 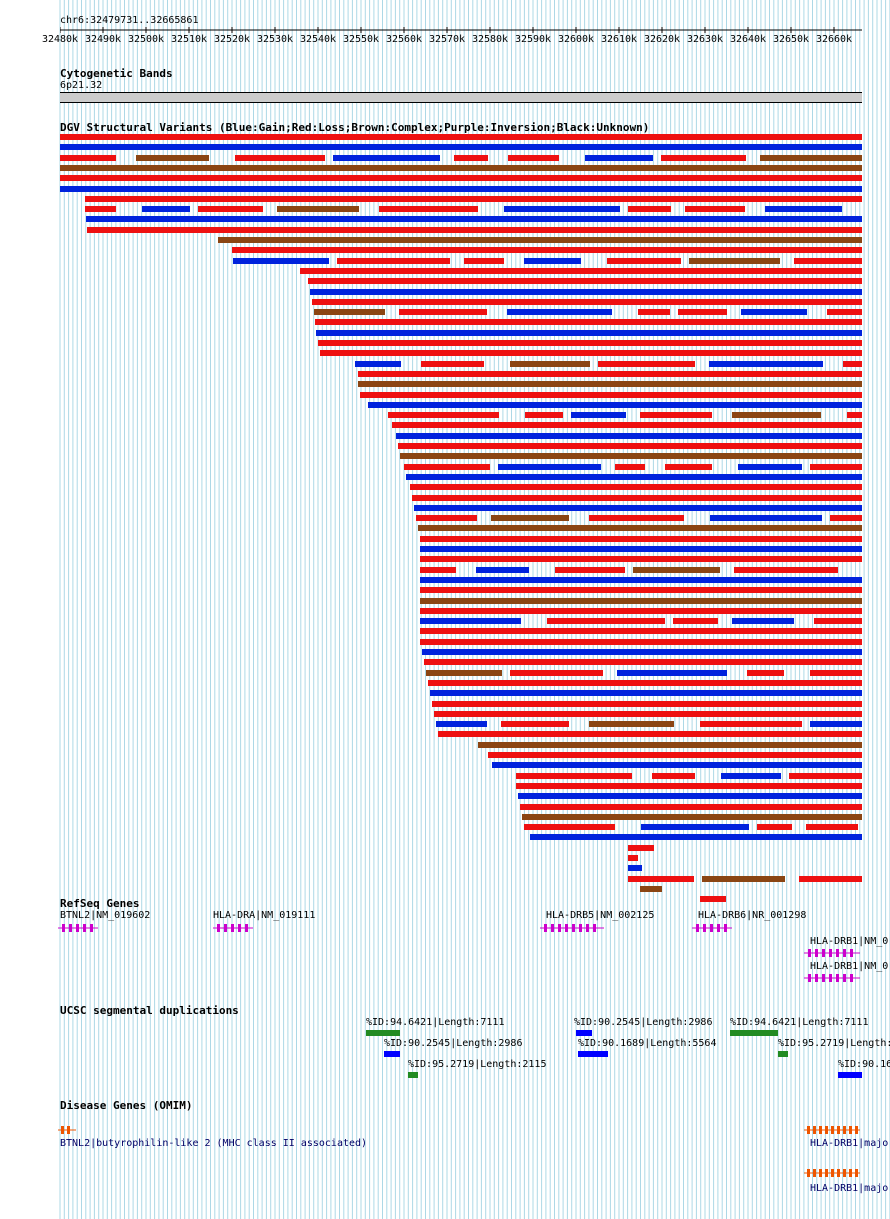 What do you see at coordinates (834, 1043) in the screenshot?
I see `segdup-label: %ID:95.2719|Length:` at bounding box center [834, 1043].